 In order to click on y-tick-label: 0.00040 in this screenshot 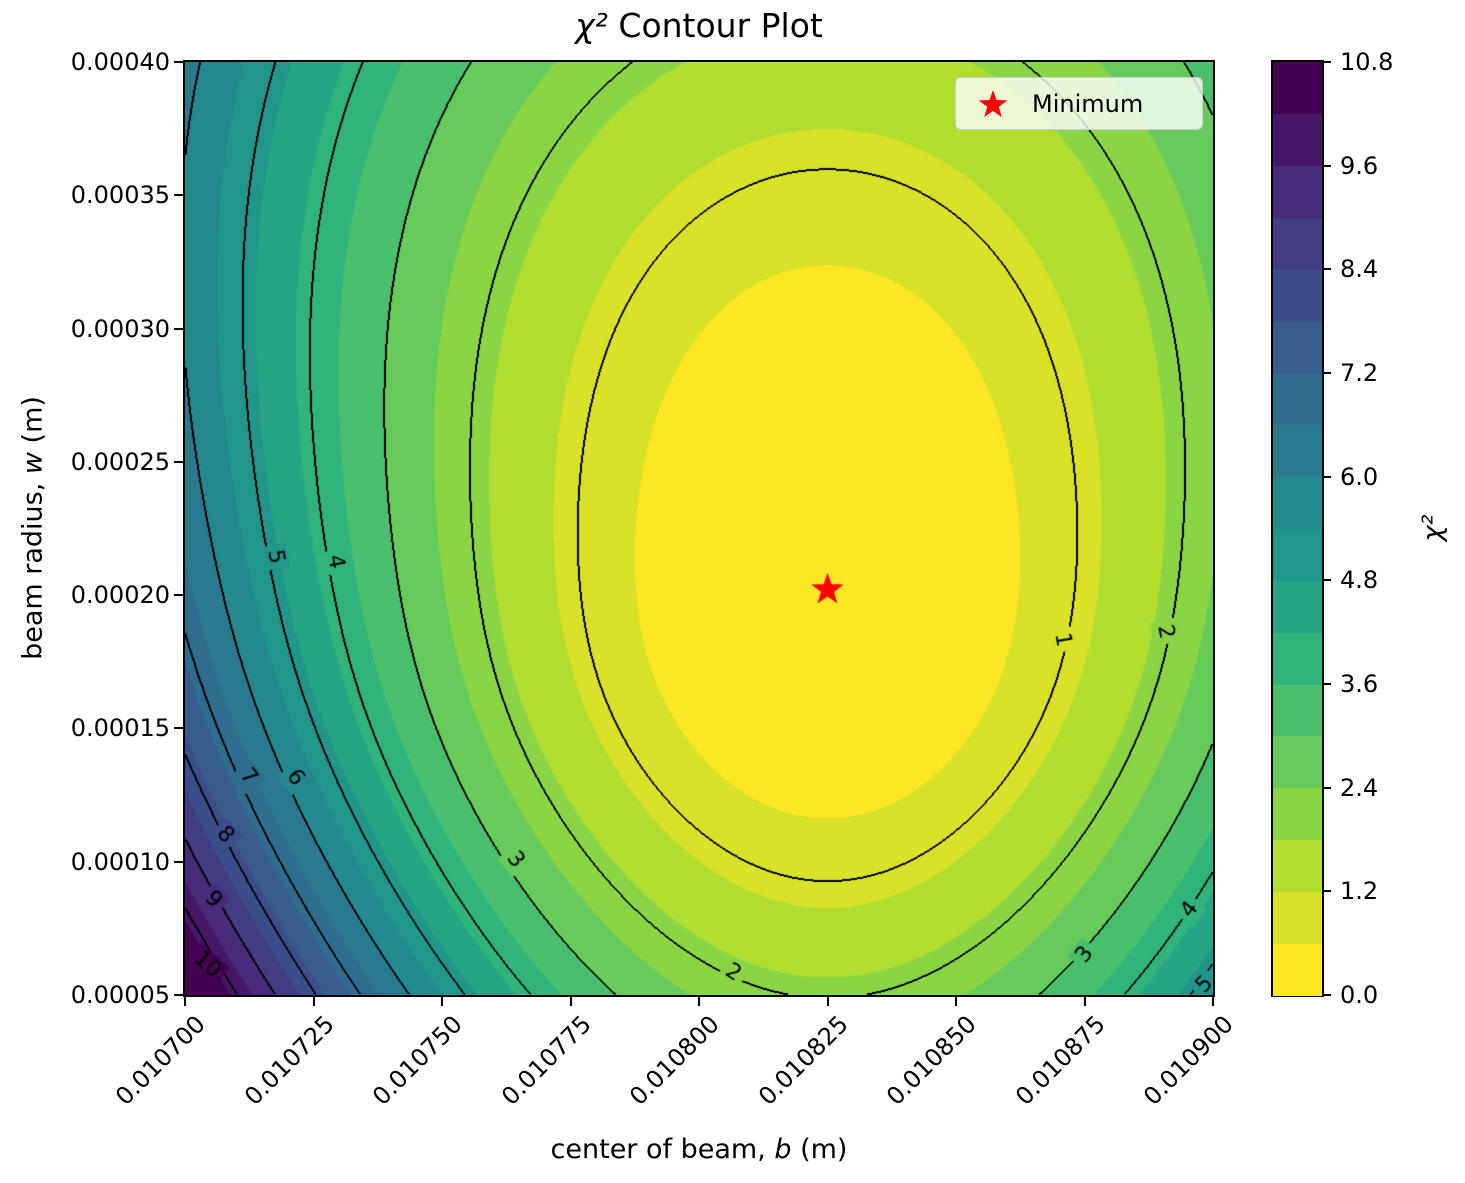, I will do `click(120, 62)`.